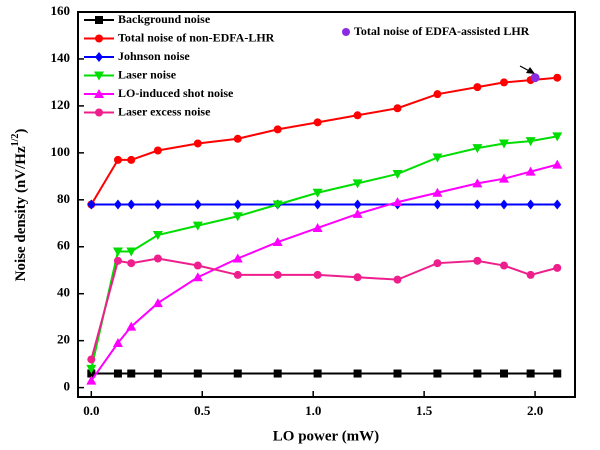 The height and width of the screenshot is (450, 600). What do you see at coordinates (147, 74) in the screenshot?
I see `legend-label: Laser noise` at bounding box center [147, 74].